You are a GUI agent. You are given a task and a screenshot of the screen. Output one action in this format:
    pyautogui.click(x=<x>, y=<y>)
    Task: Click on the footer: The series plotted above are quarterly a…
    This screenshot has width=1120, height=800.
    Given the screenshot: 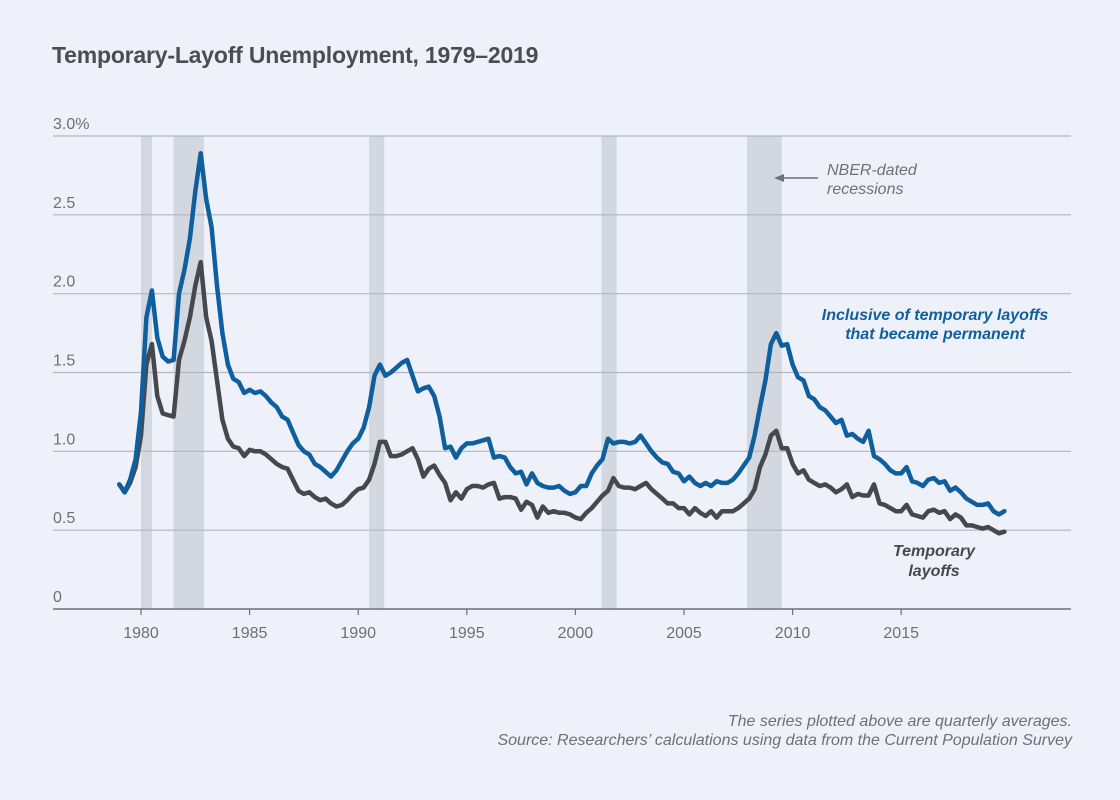 What is the action you would take?
    pyautogui.click(x=784, y=731)
    